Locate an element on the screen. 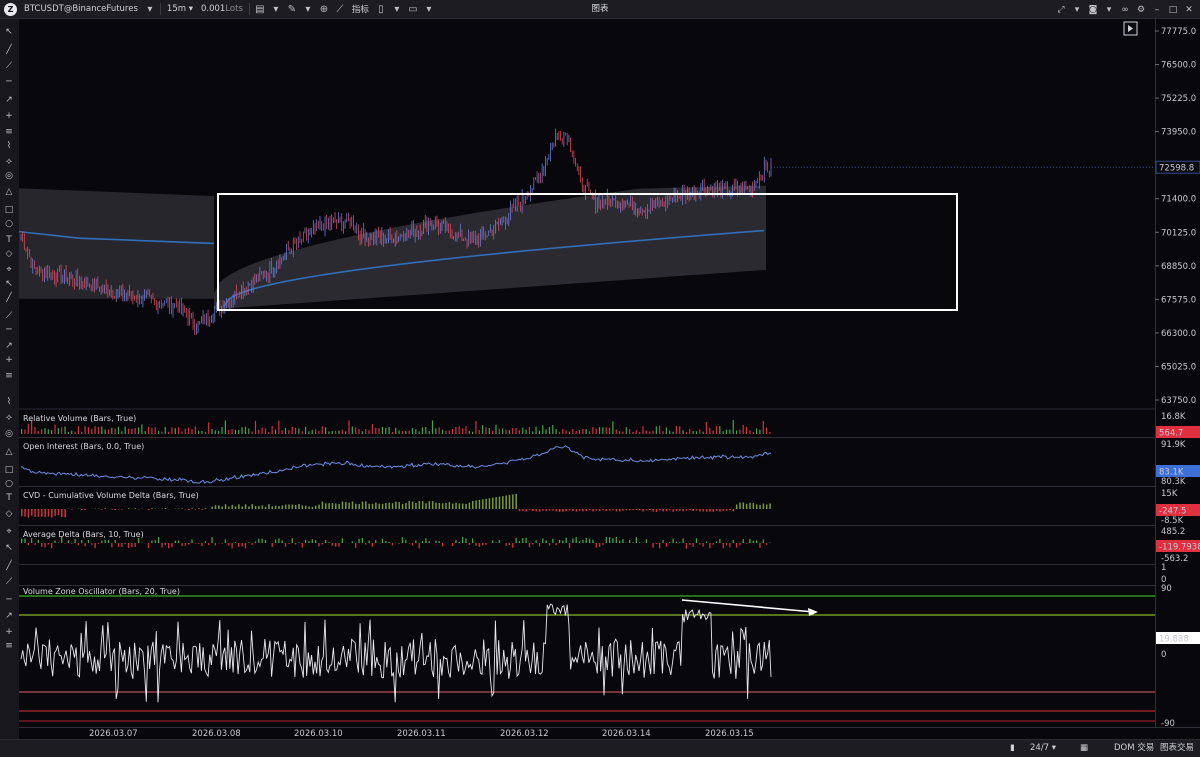  indicators-button: 指标 is located at coordinates (360, 9).